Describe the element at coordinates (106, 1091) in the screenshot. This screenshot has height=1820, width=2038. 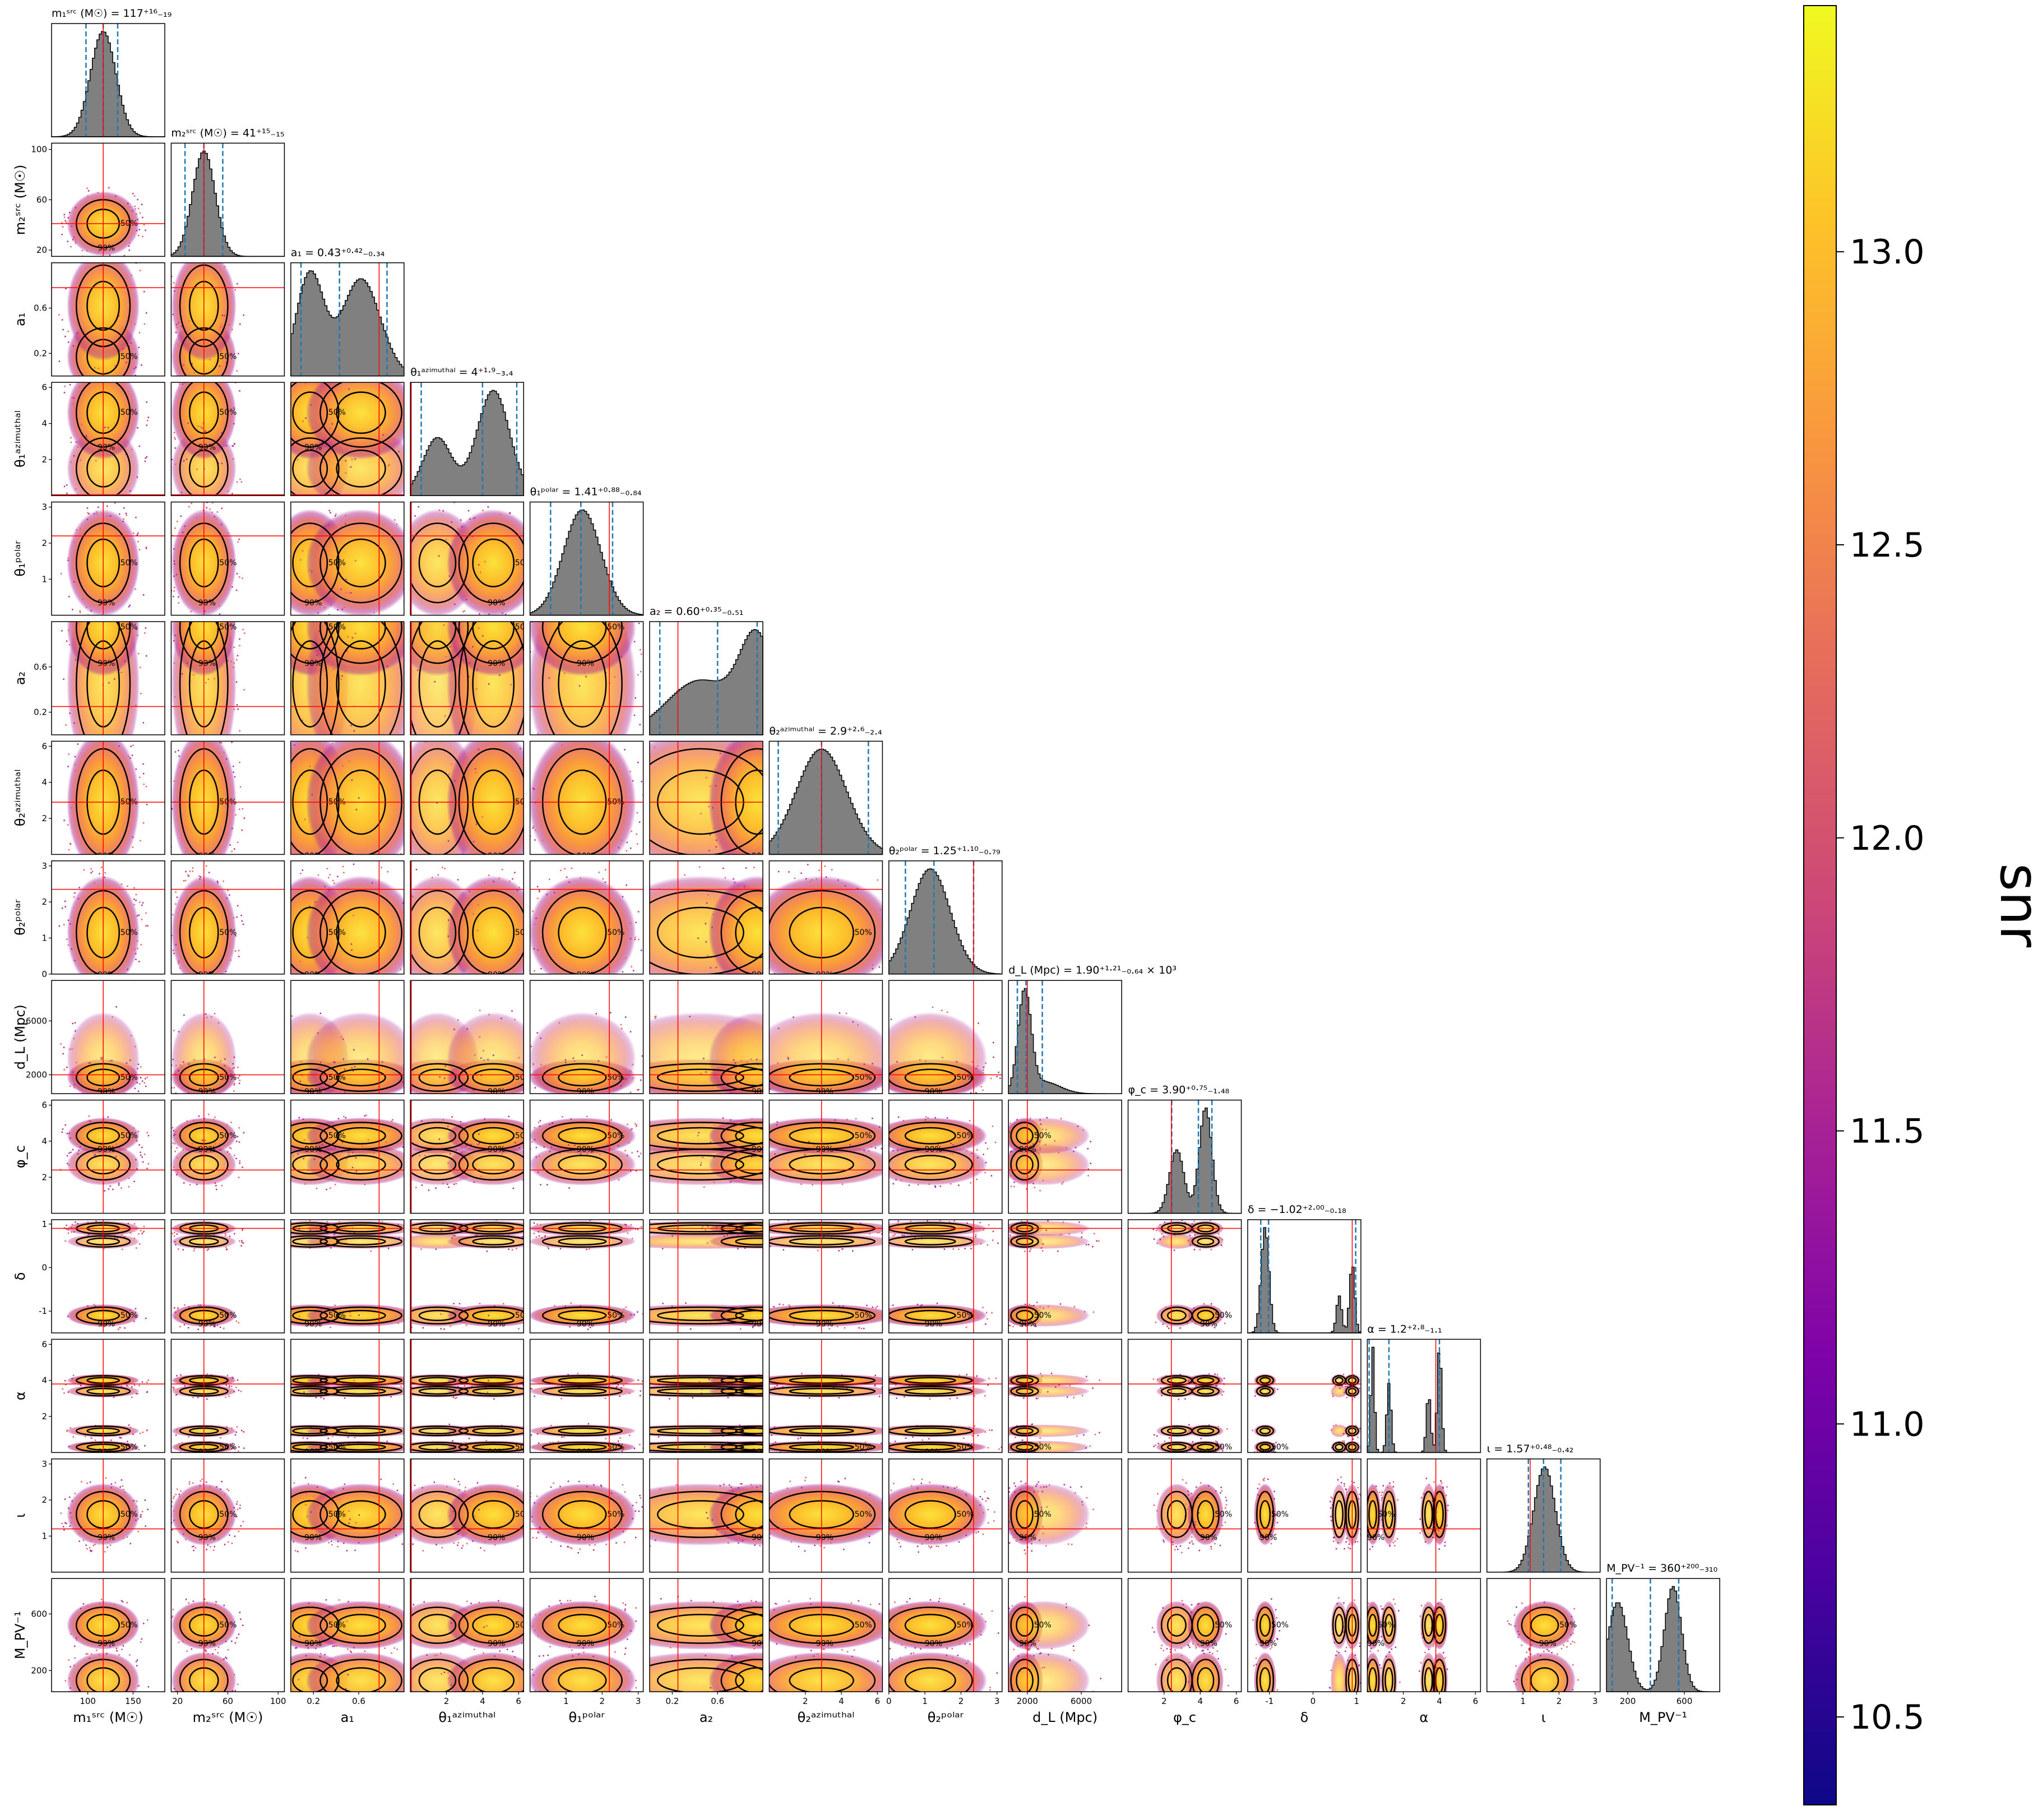
I see `contour-label-90: 90%` at that location.